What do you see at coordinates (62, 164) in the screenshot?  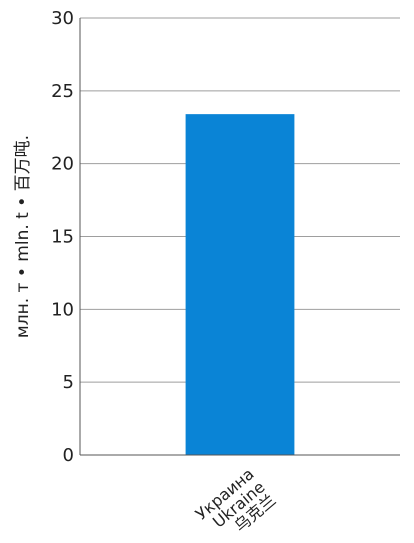 I see `y-tick-label: 20` at bounding box center [62, 164].